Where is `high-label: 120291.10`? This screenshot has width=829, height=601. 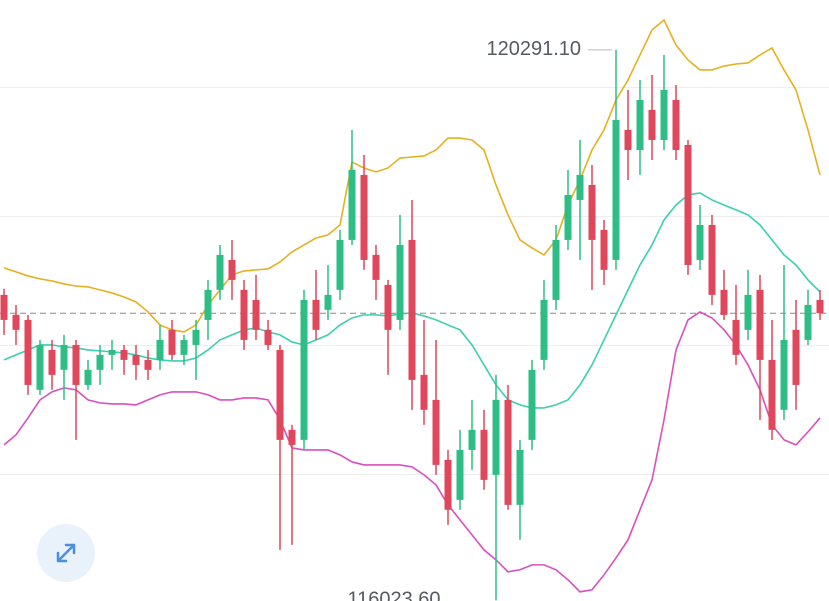
high-label: 120291.10 is located at coordinates (533, 49).